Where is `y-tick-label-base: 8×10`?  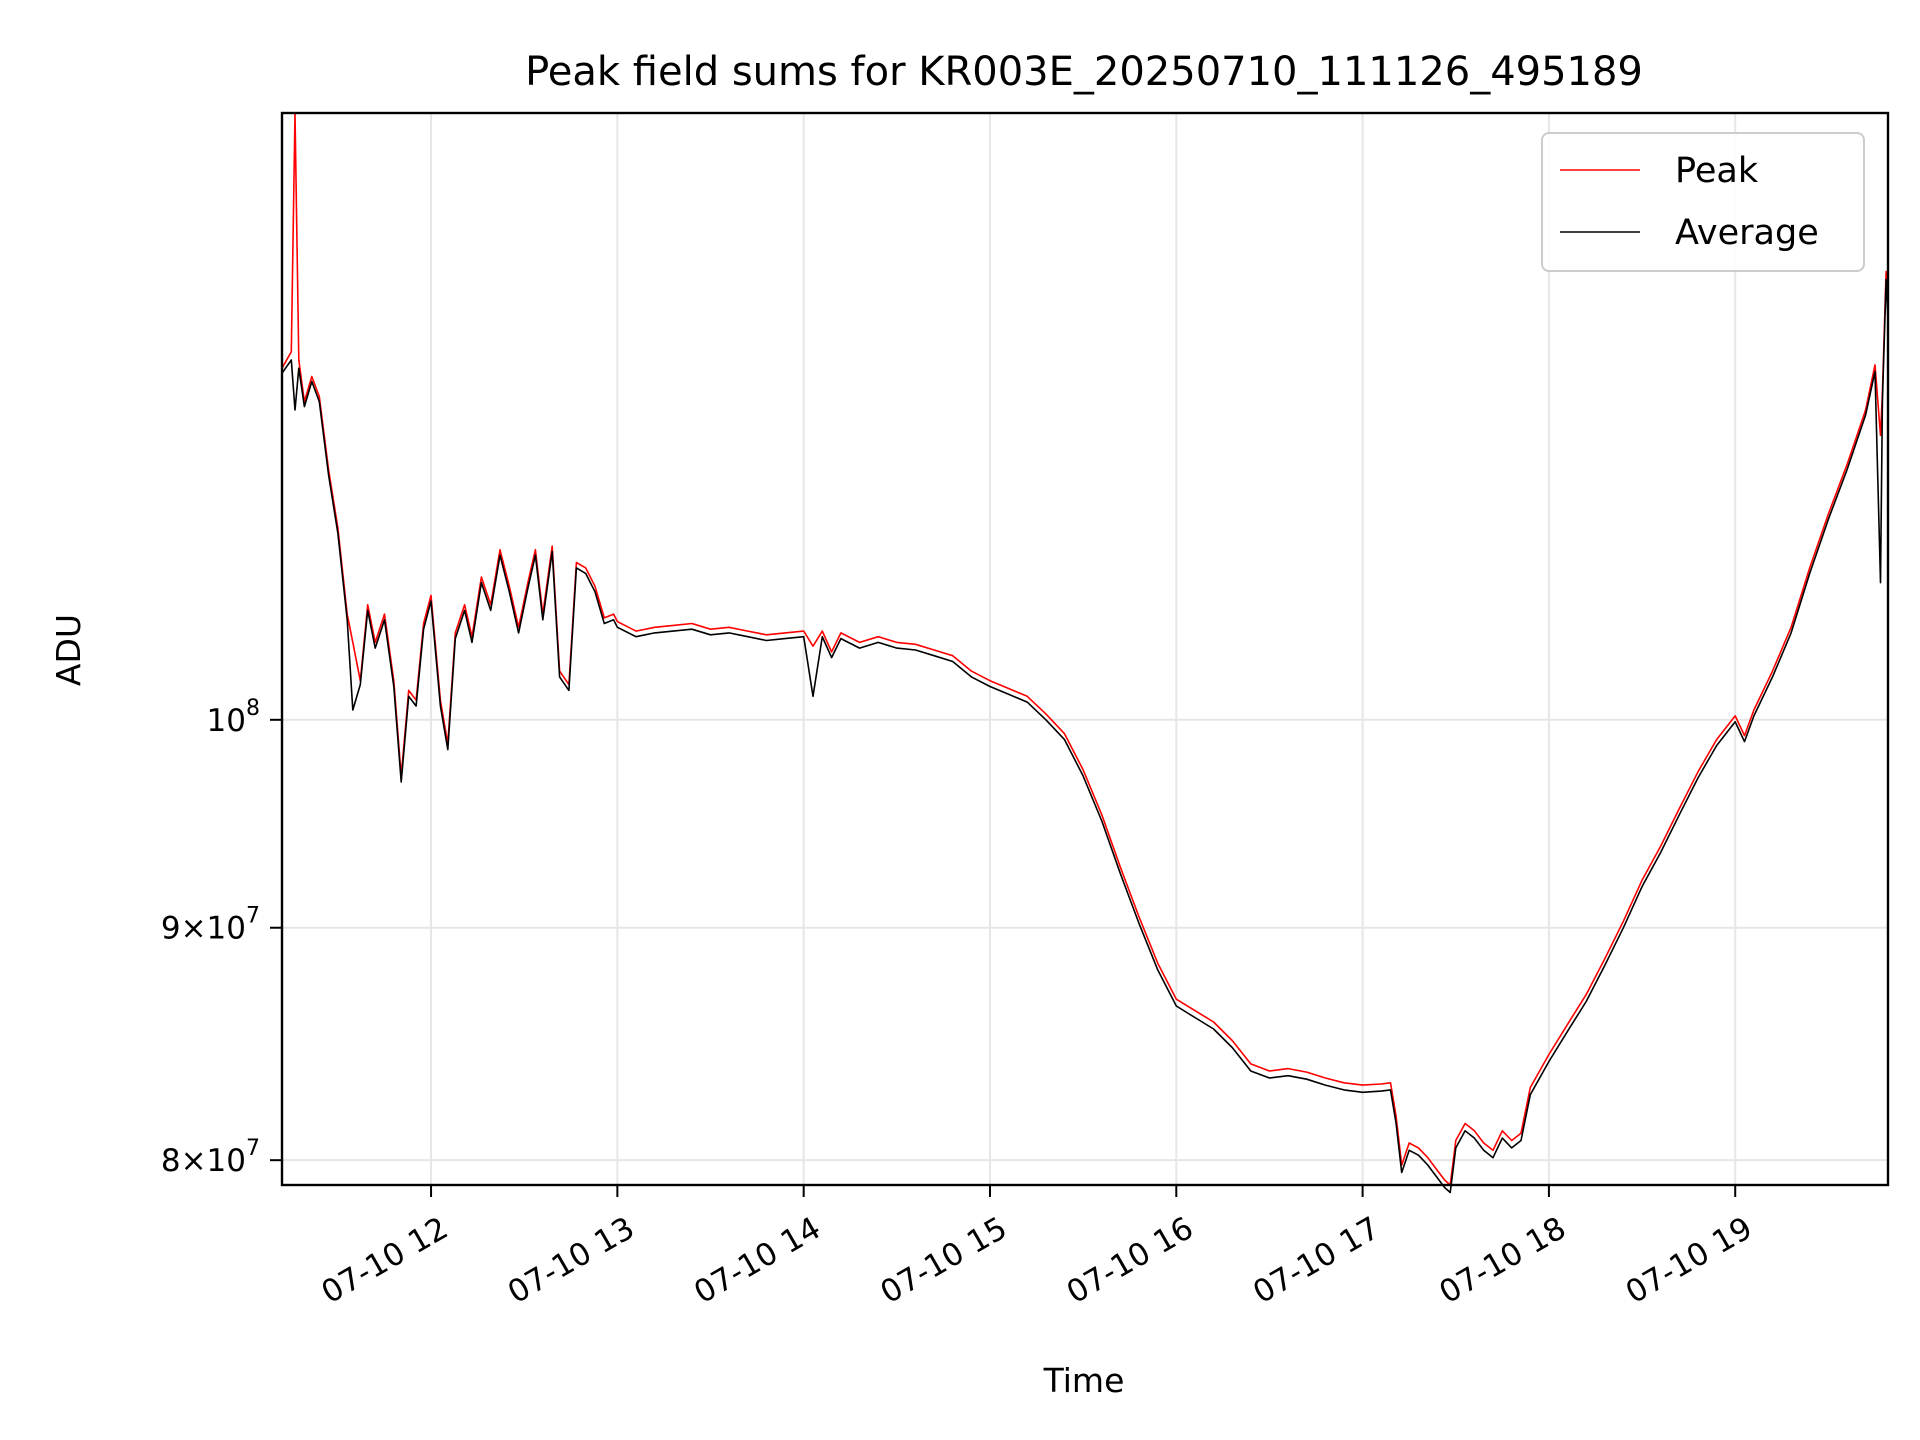
y-tick-label-base: 8×10 is located at coordinates (203, 1161).